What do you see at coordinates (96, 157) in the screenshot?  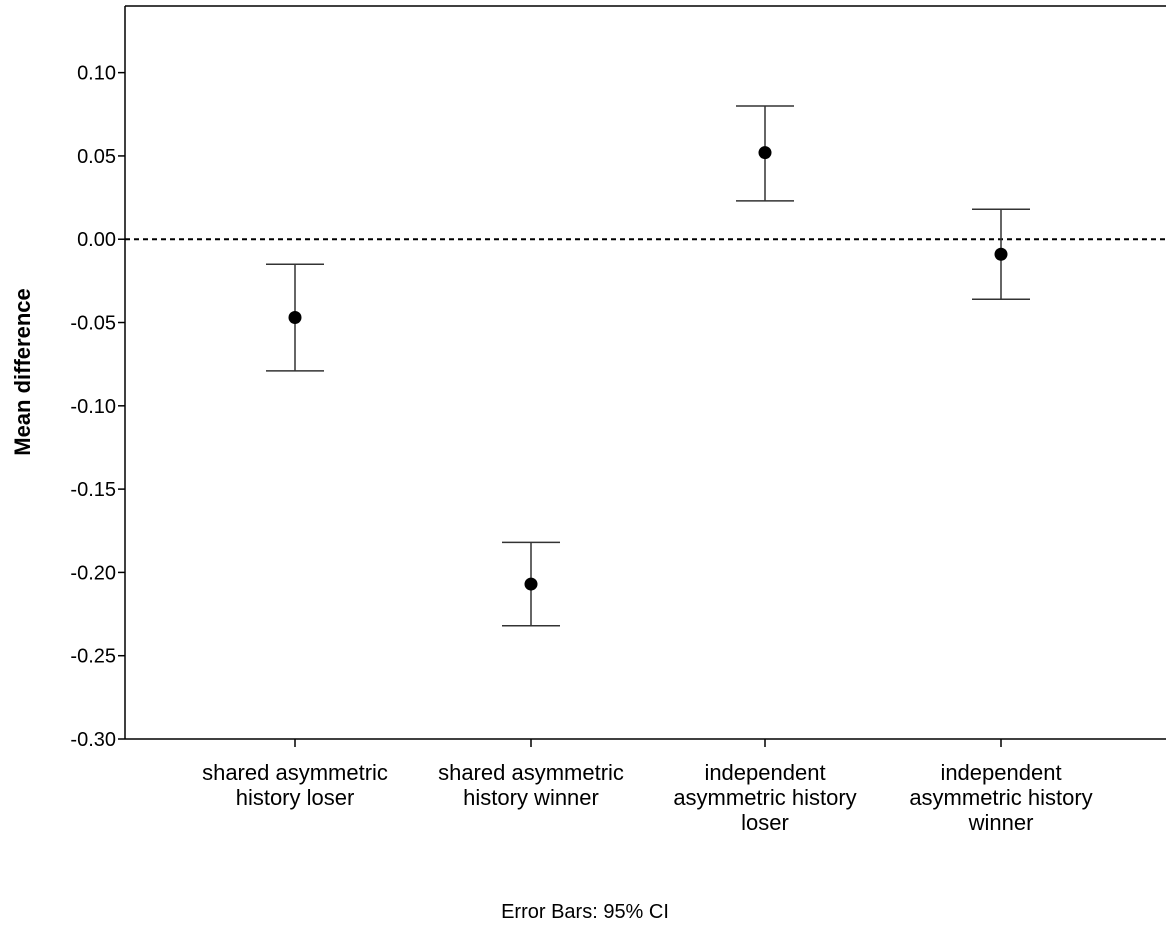 I see `y-tick-label: 0.05` at bounding box center [96, 157].